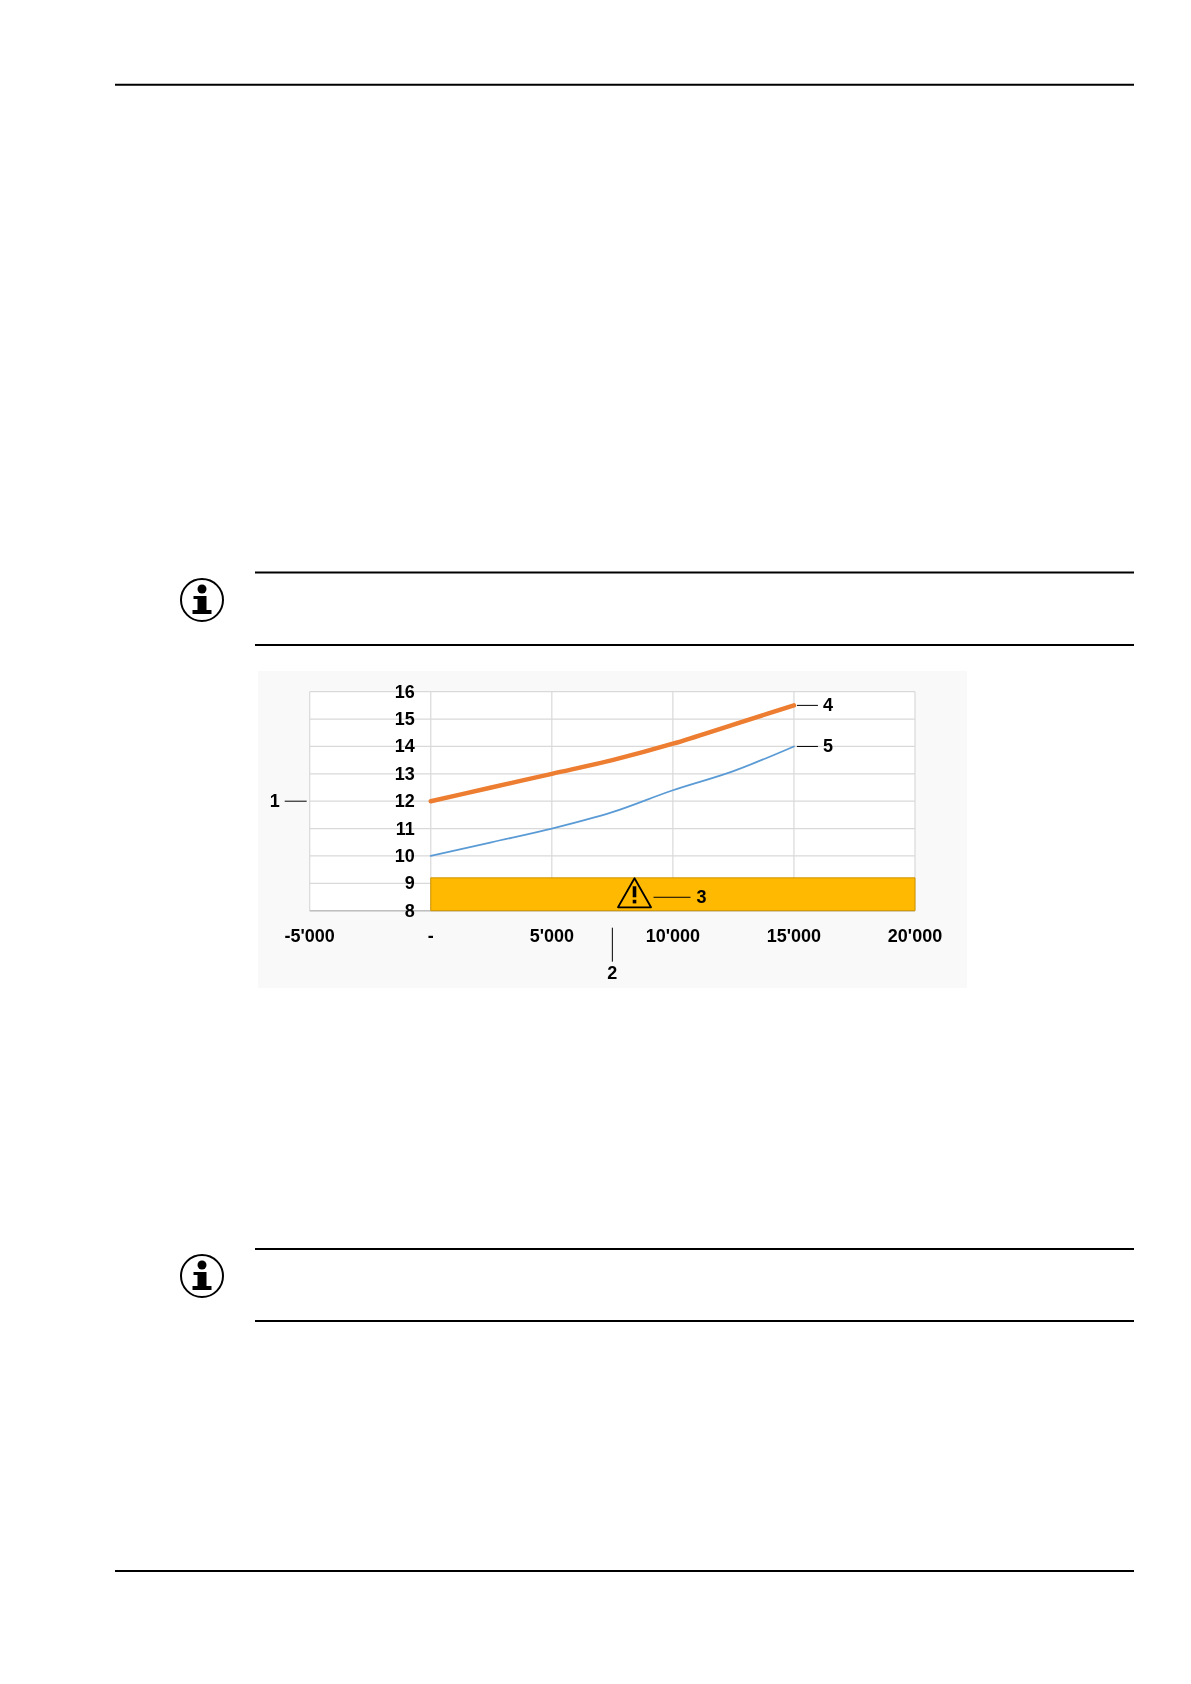 This screenshot has height=1684, width=1191. I want to click on x-tick-label: 10'000, so click(673, 935).